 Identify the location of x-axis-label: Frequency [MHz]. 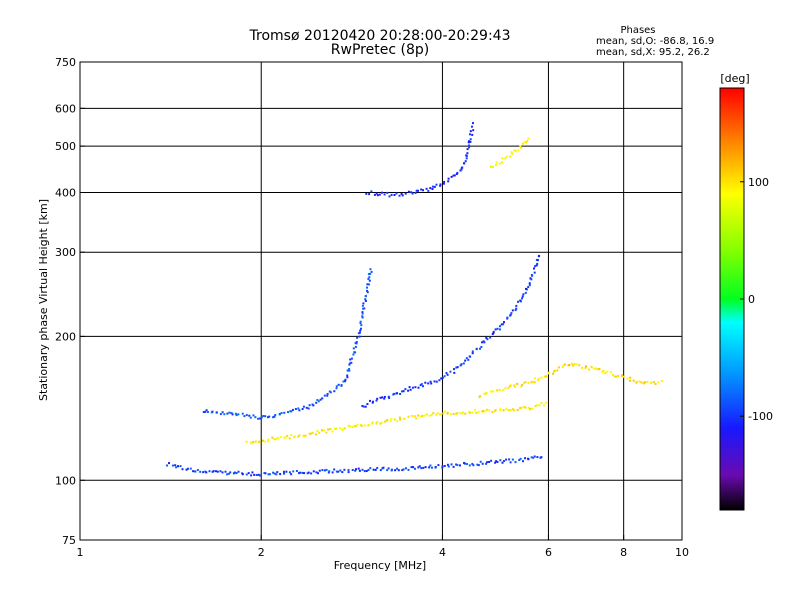
(380, 565).